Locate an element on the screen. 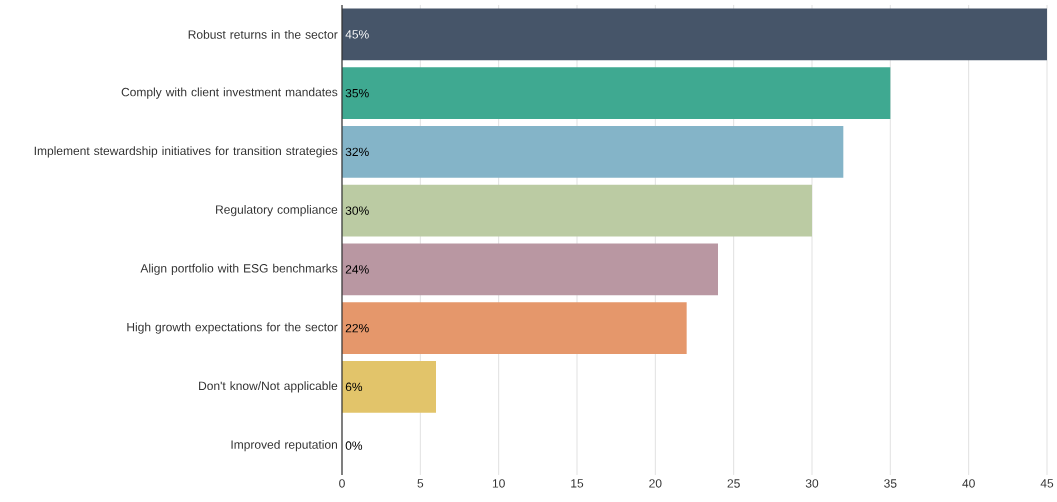 The height and width of the screenshot is (502, 1057). x-tick-label: 20 is located at coordinates (655, 483).